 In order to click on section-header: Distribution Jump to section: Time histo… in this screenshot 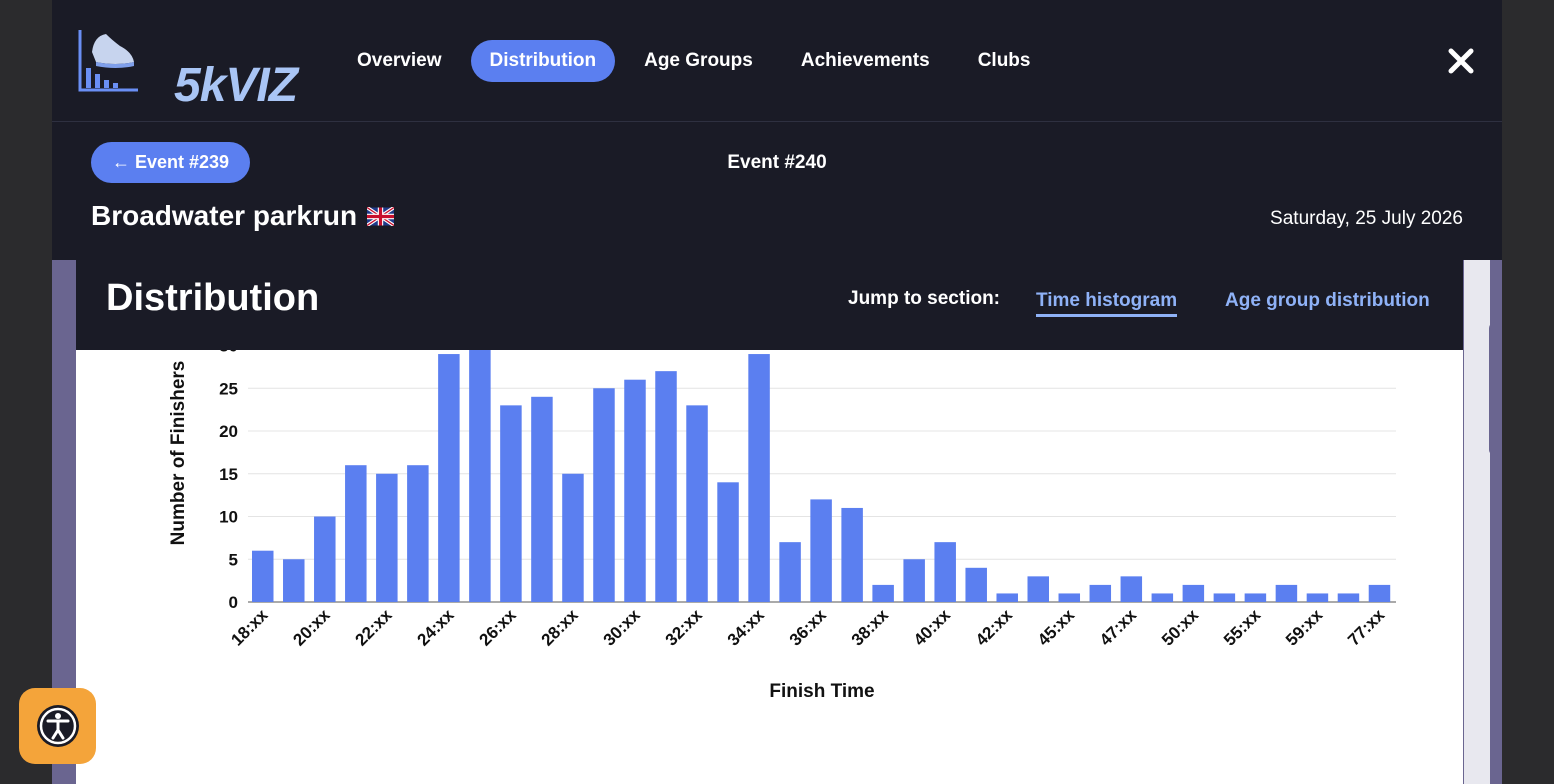, I will do `click(769, 305)`.